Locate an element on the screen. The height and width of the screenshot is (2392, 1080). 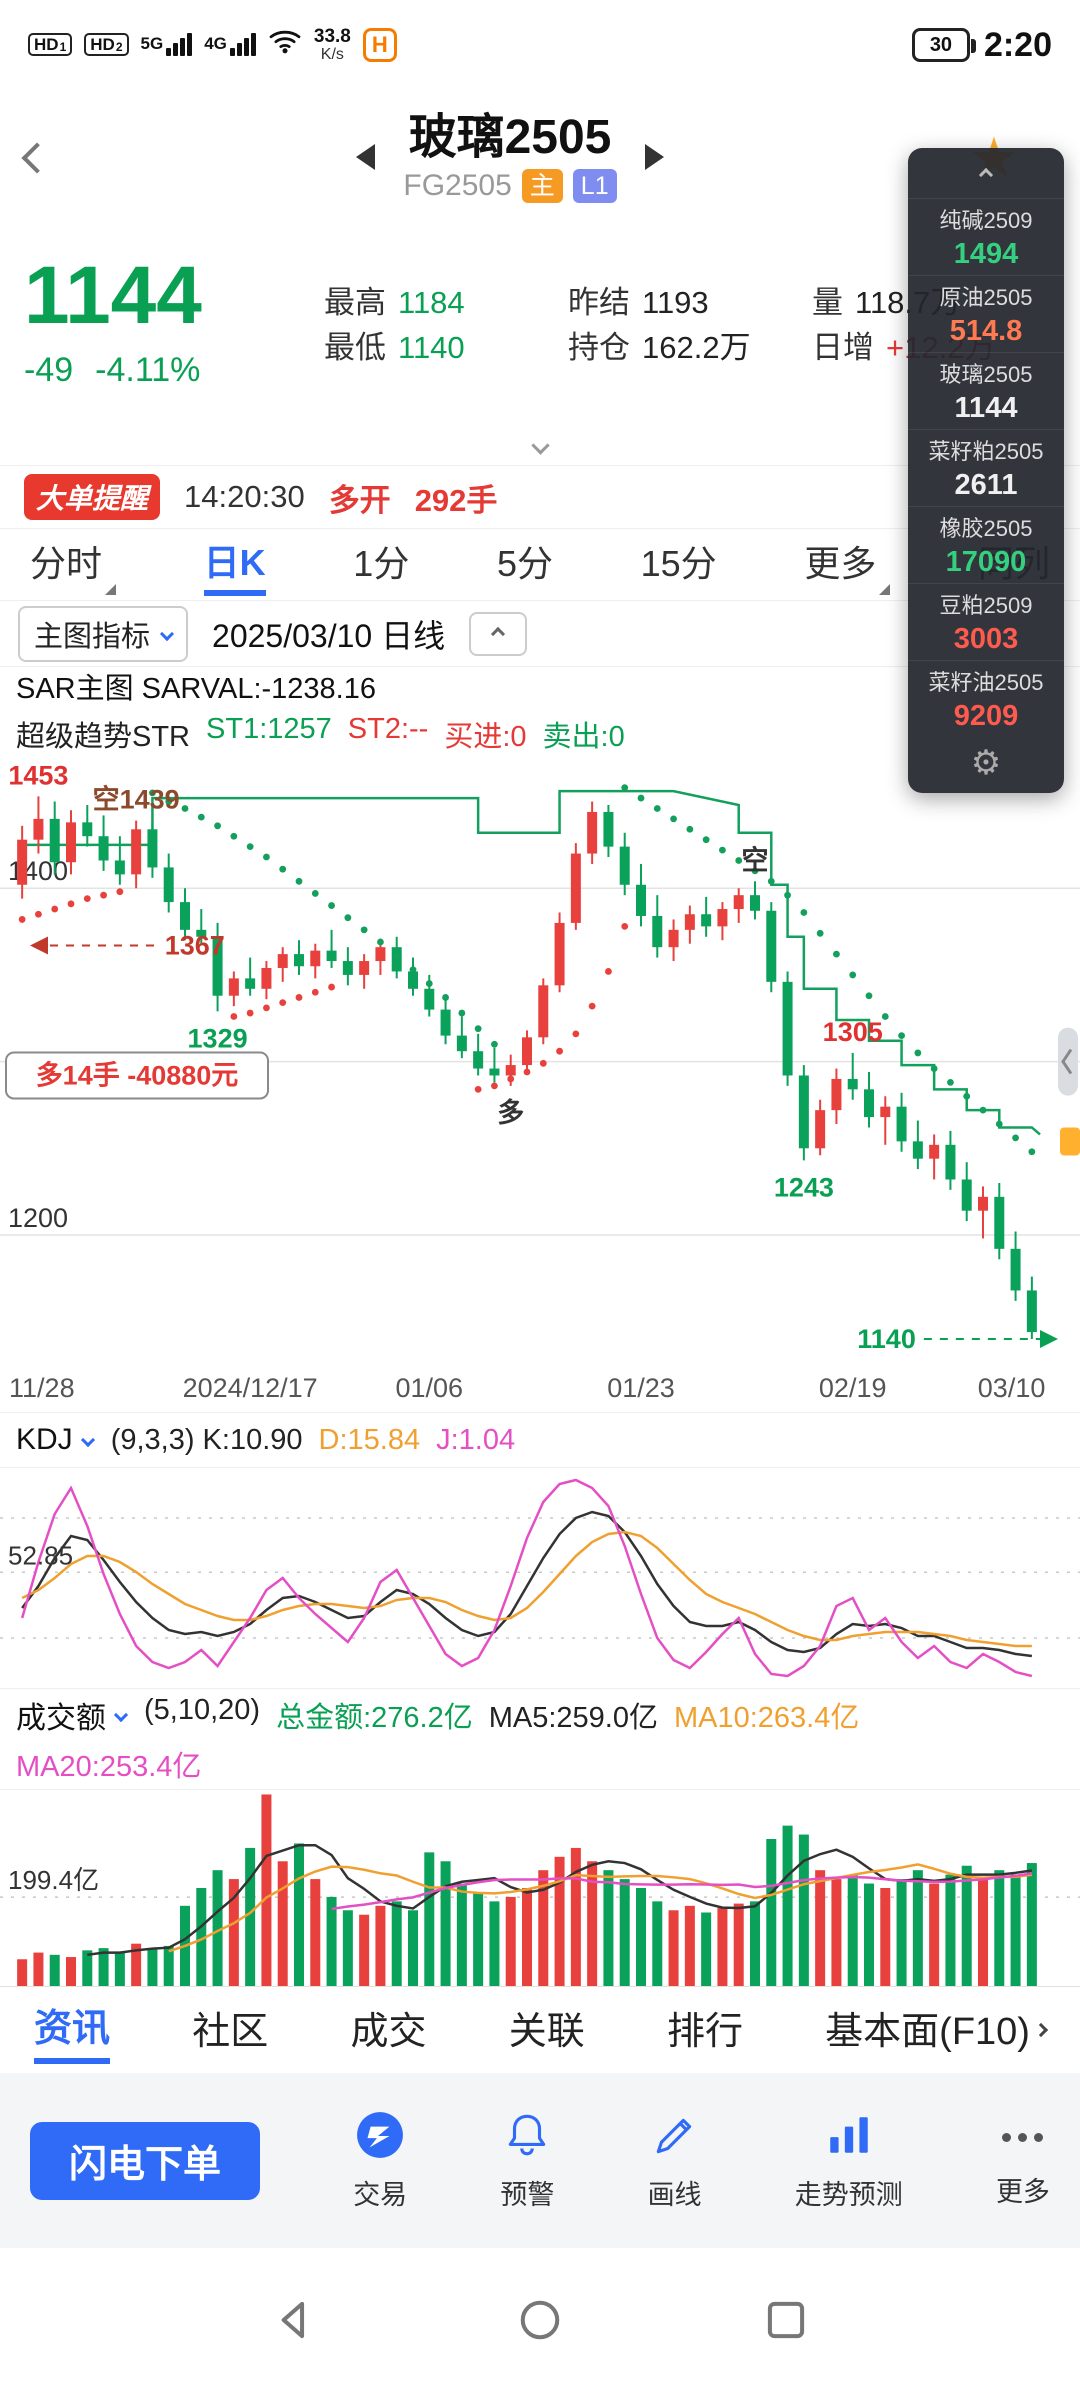
next-contract-arrow is located at coordinates (654, 157).